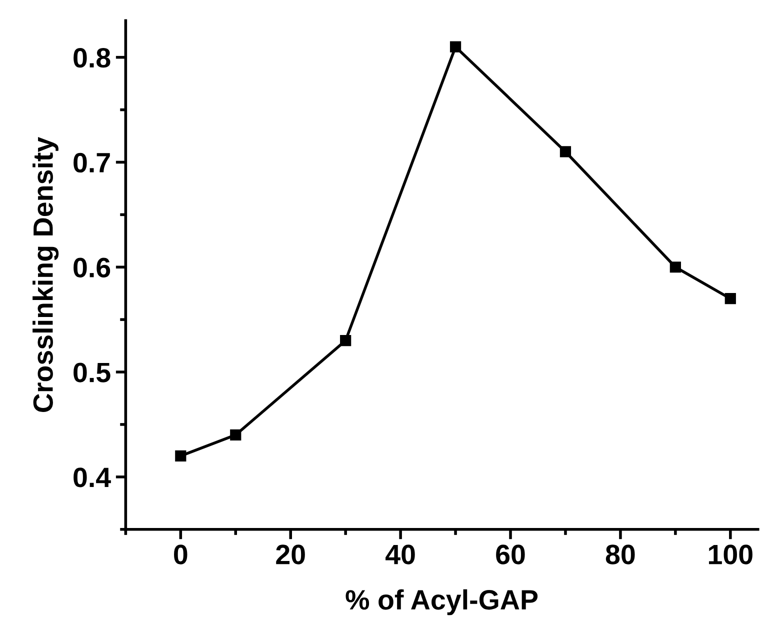  Describe the element at coordinates (92, 58) in the screenshot. I see `y-tick-label: 0.8` at that location.